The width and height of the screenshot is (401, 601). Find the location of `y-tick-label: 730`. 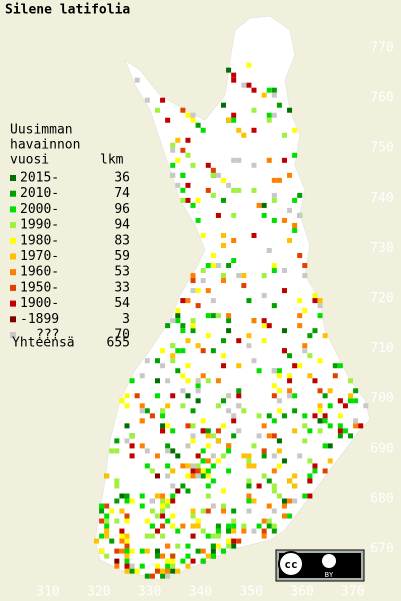

y-tick-label: 730 is located at coordinates (381, 248).